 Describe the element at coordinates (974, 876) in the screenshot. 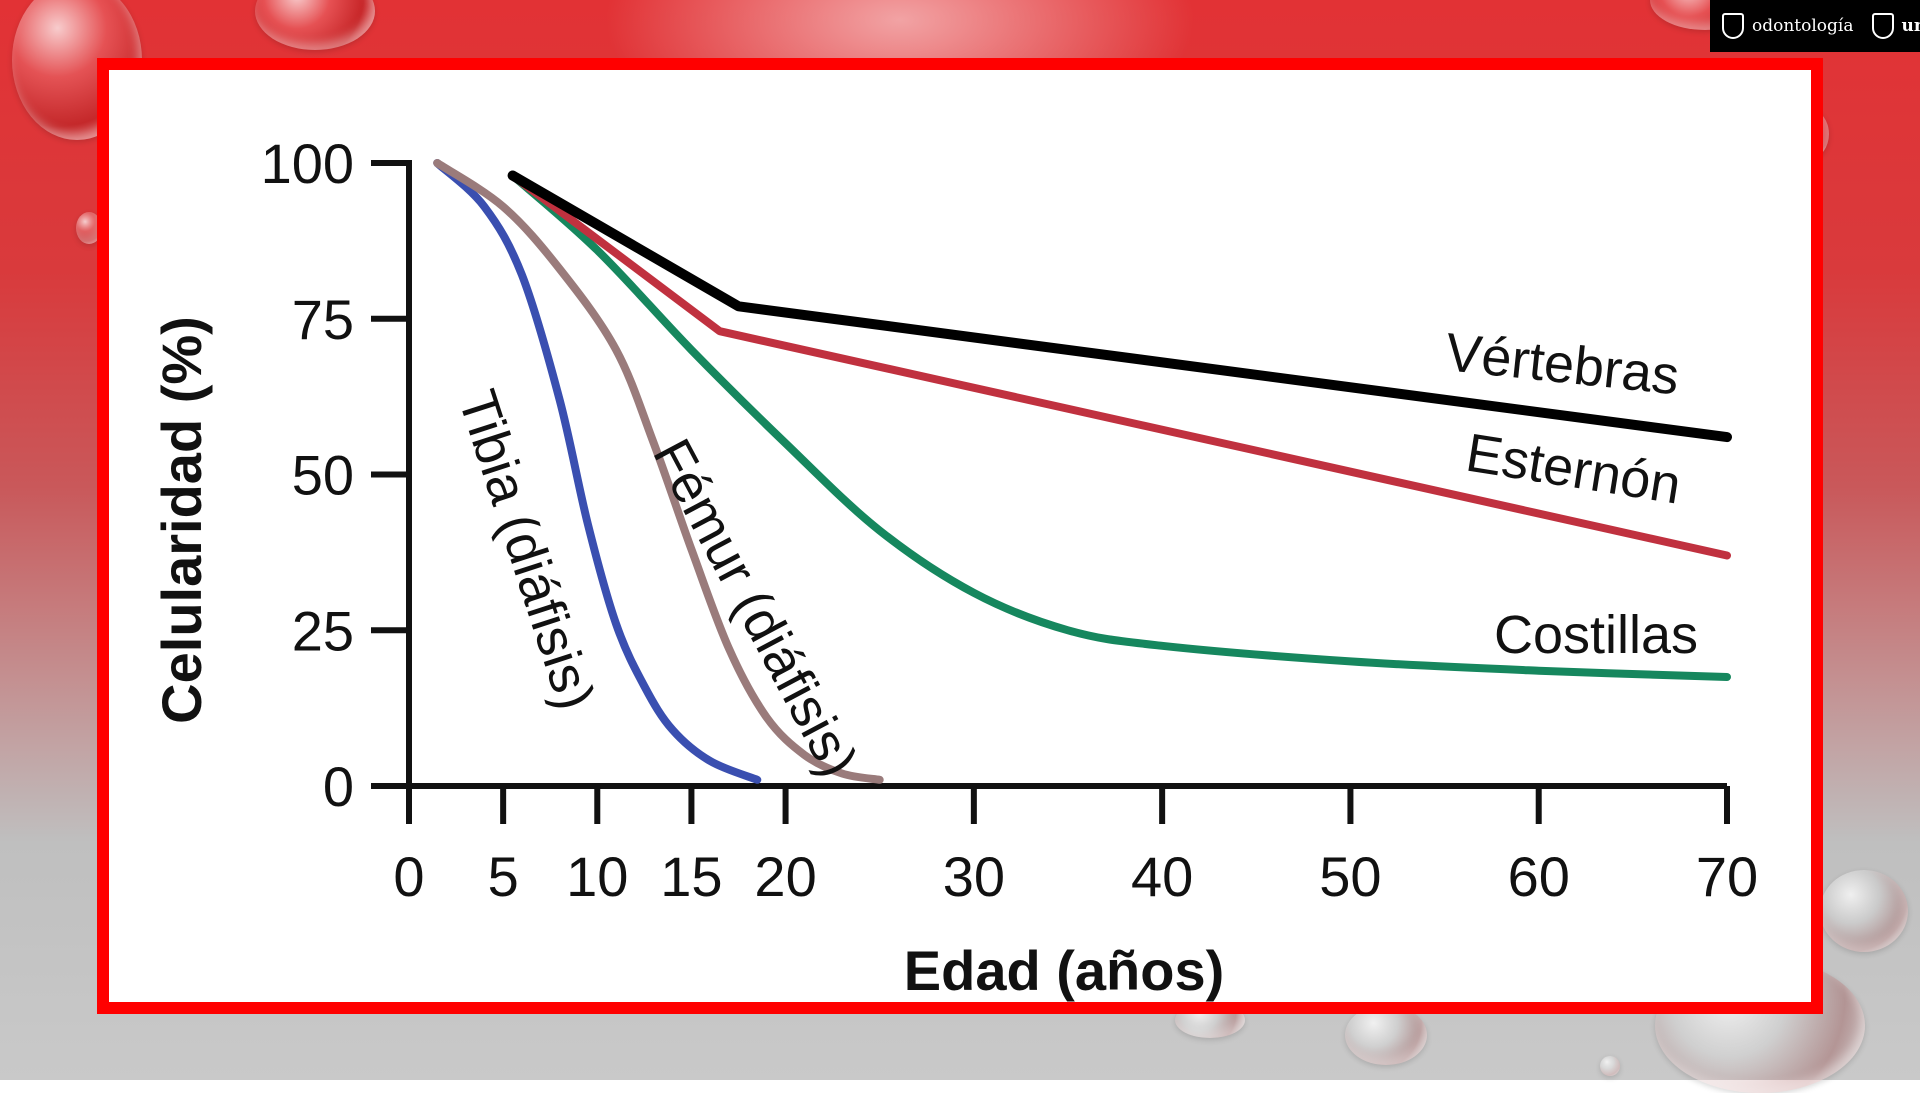

I see `x-tick-label: 30` at that location.